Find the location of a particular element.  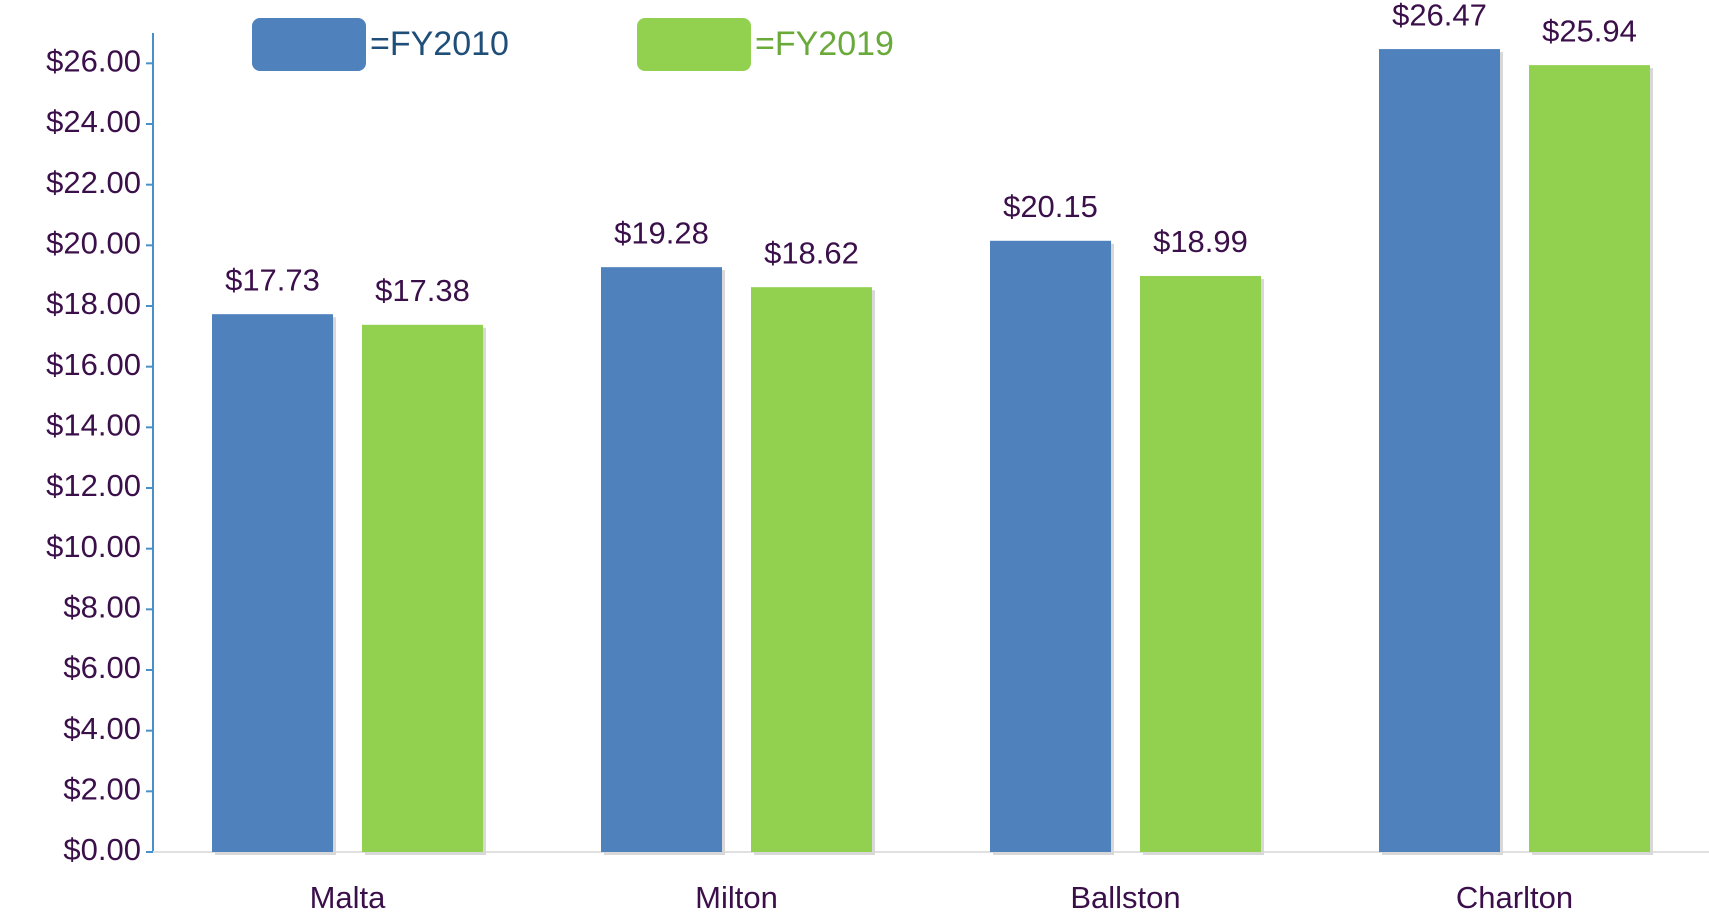

value-label: $17.73 is located at coordinates (272, 279).